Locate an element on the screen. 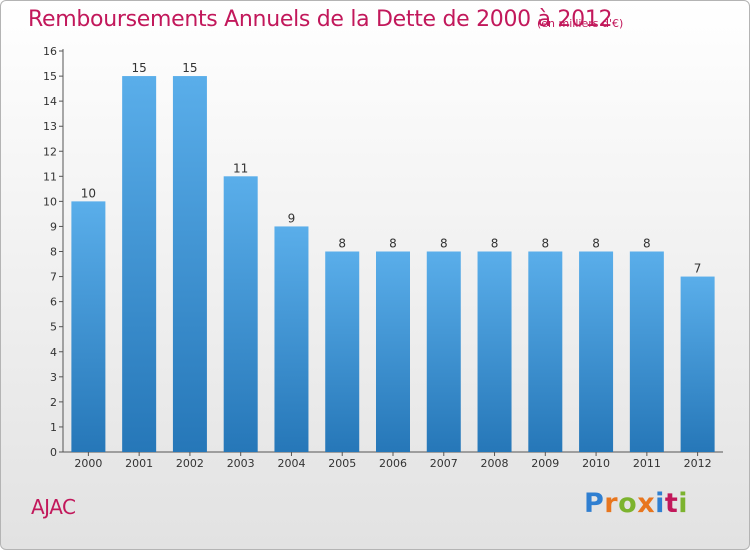 The height and width of the screenshot is (550, 750). y-tick-label: 9 is located at coordinates (53, 226).